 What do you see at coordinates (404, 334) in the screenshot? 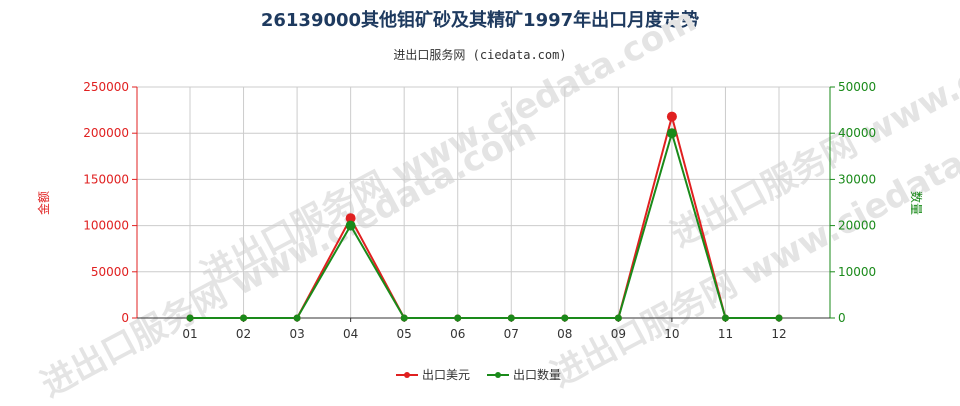
I see `x-tick-label: 05` at bounding box center [404, 334].